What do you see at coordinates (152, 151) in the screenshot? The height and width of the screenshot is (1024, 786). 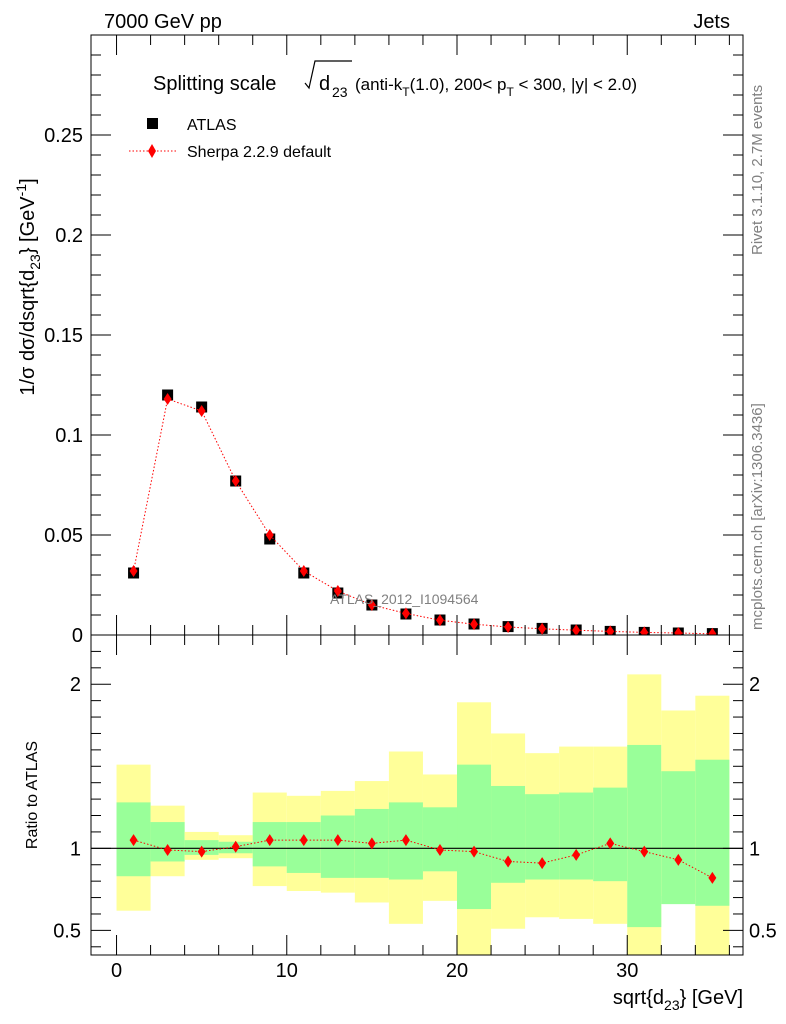 I see `legend-sherpa-marker` at bounding box center [152, 151].